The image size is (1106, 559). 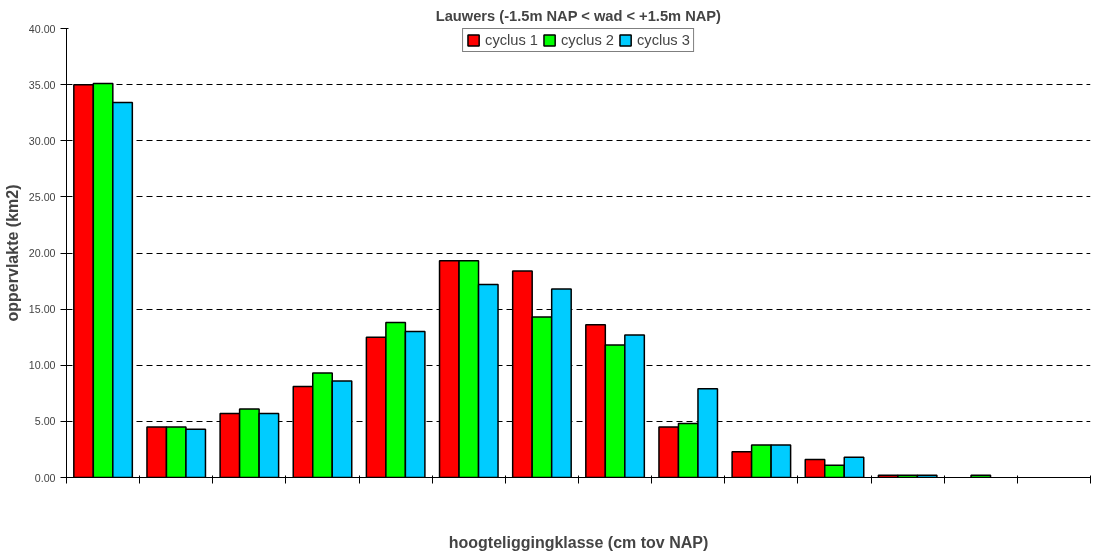 I want to click on y-tick-label: 10.00, so click(x=42, y=365).